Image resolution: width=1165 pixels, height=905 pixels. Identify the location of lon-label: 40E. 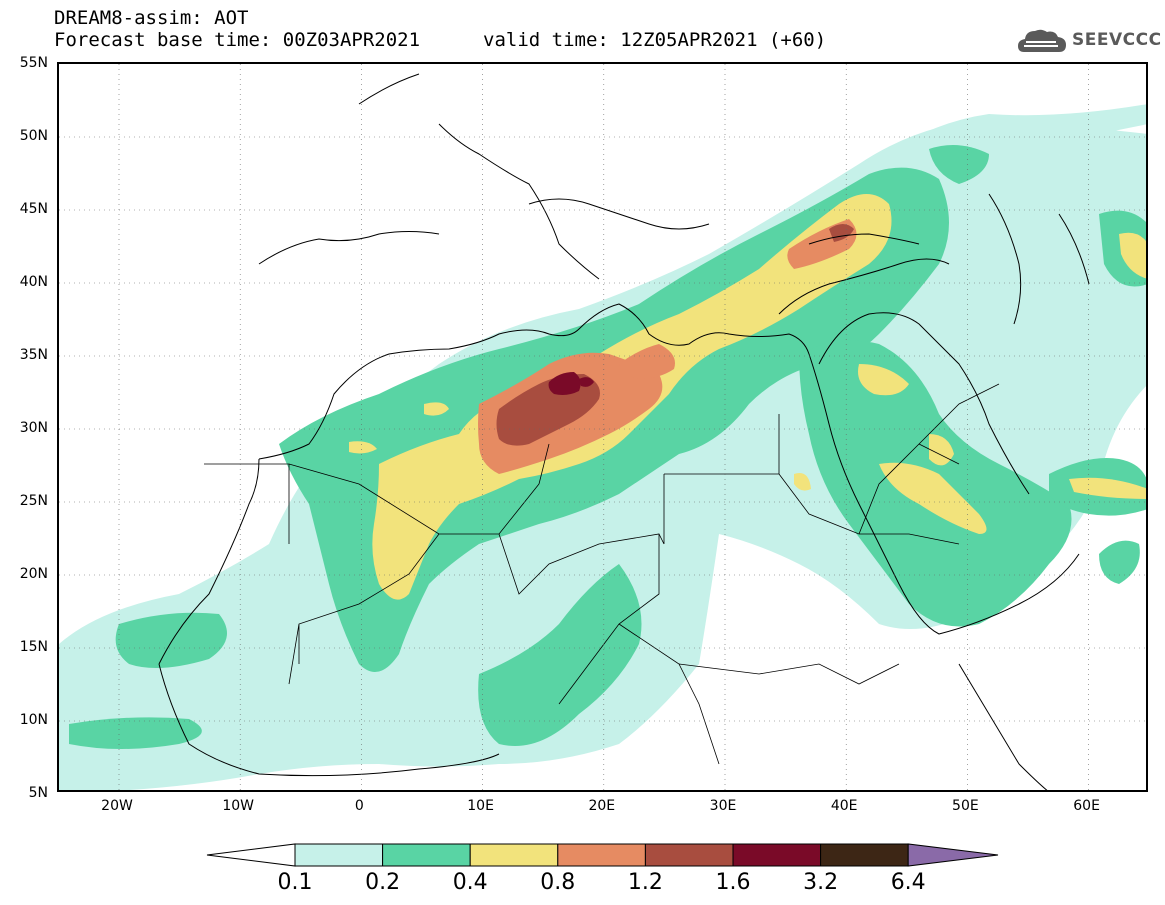
(844, 806).